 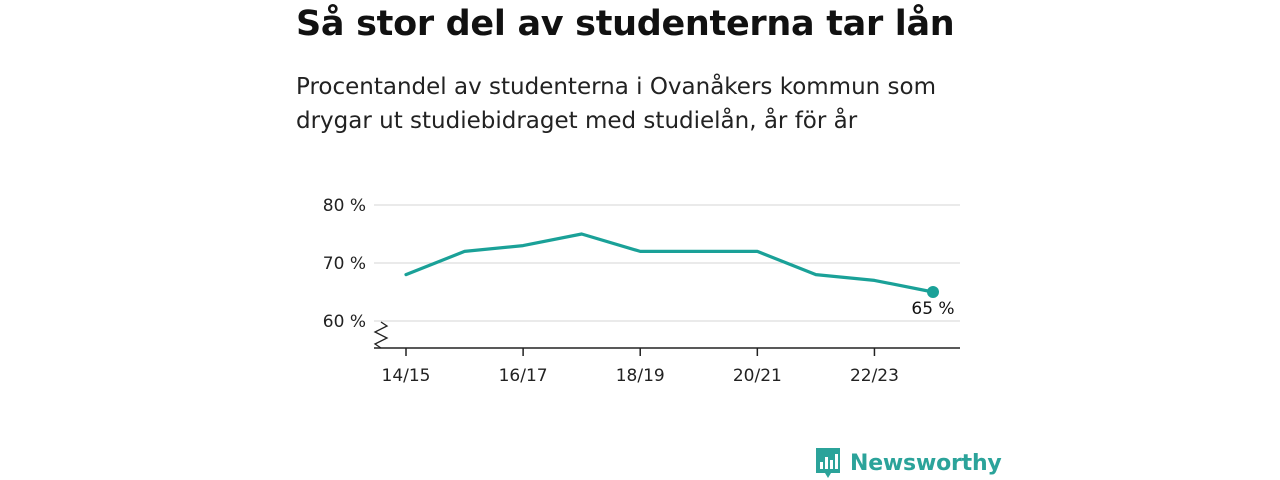 What do you see at coordinates (344, 322) in the screenshot?
I see `y-tick-label: 60 %` at bounding box center [344, 322].